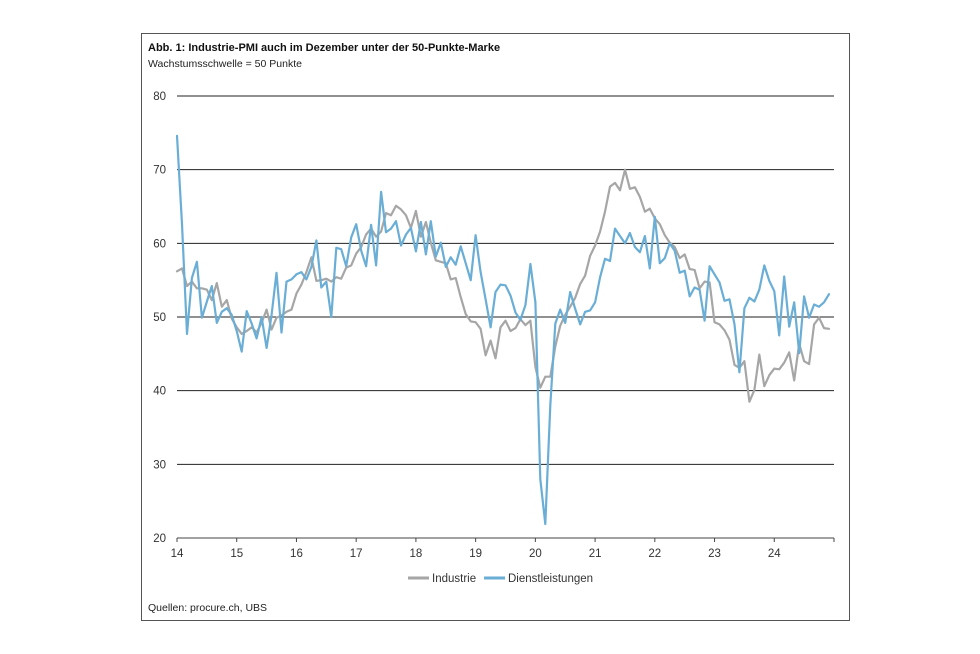 The width and height of the screenshot is (980, 654). Describe the element at coordinates (159, 539) in the screenshot. I see `y-tick-label: 20` at that location.